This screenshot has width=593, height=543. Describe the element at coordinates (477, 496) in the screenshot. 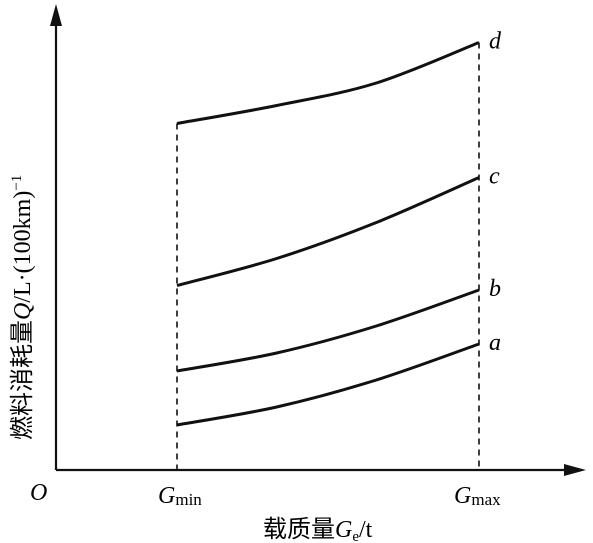

I see `x-tick-label-gmax: Gmax` at that location.